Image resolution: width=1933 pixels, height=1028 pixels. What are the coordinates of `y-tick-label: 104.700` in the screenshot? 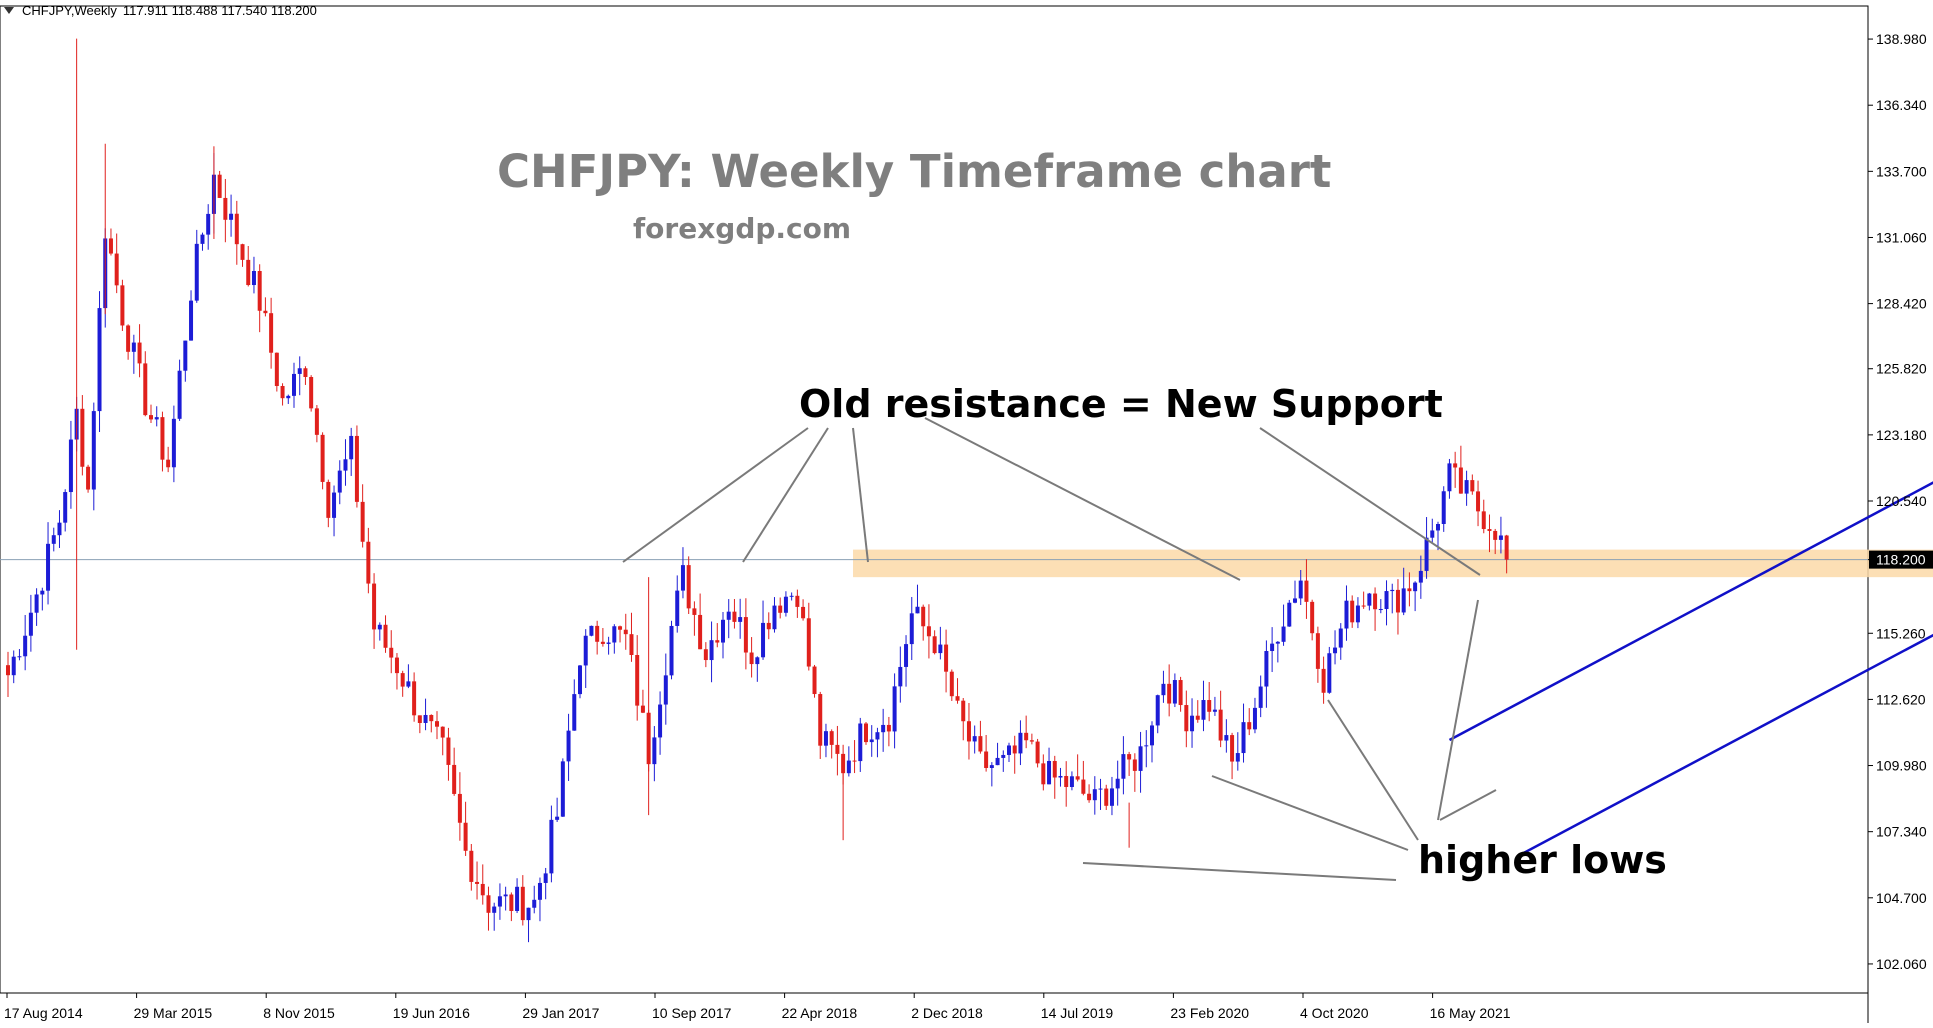 It's located at (1901, 898).